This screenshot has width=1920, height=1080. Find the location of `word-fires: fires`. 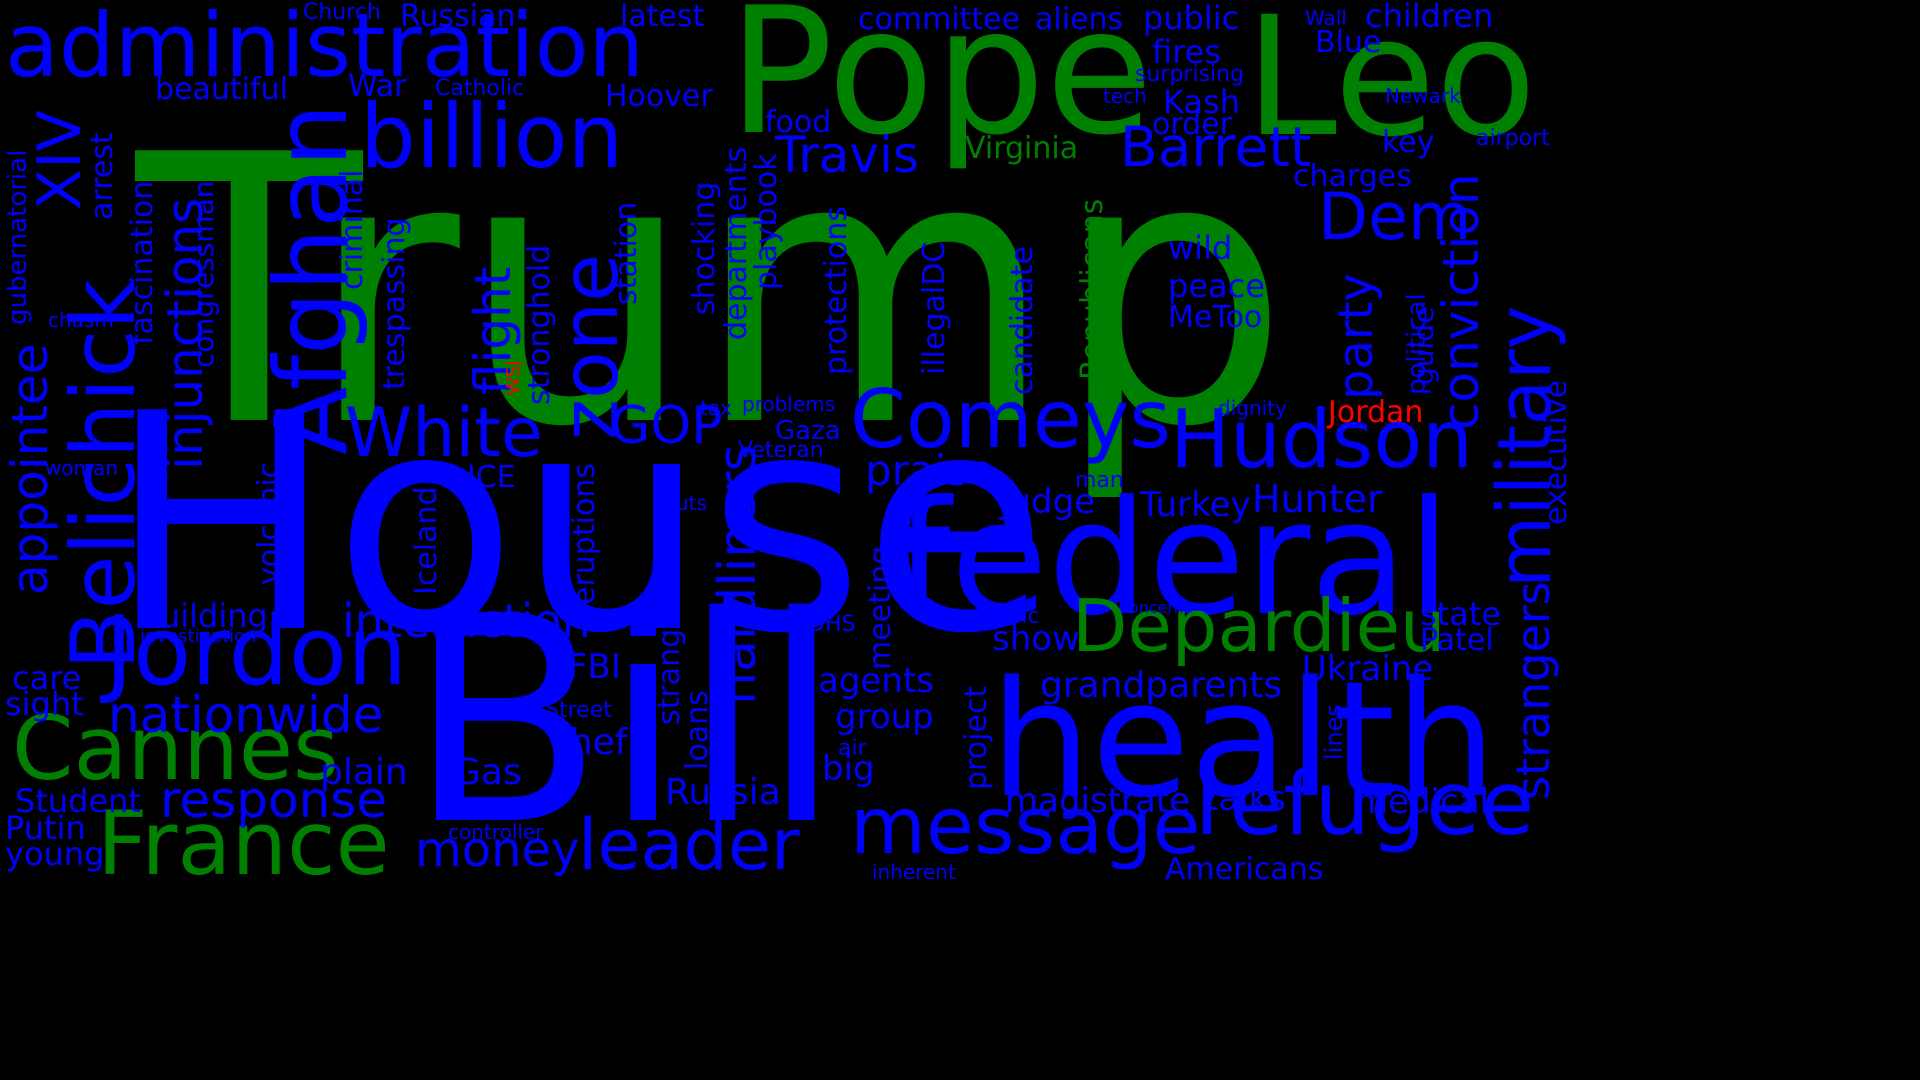

word-fires: fires is located at coordinates (1186, 52).